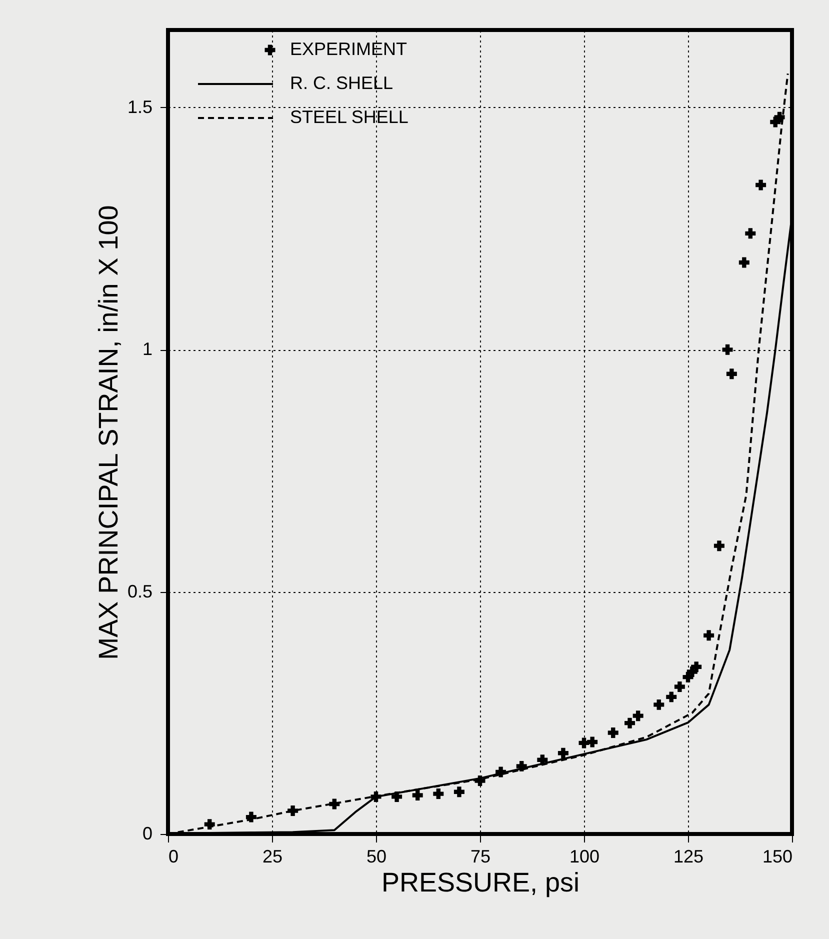  What do you see at coordinates (777, 856) in the screenshot?
I see `x-tick-label: 150` at bounding box center [777, 856].